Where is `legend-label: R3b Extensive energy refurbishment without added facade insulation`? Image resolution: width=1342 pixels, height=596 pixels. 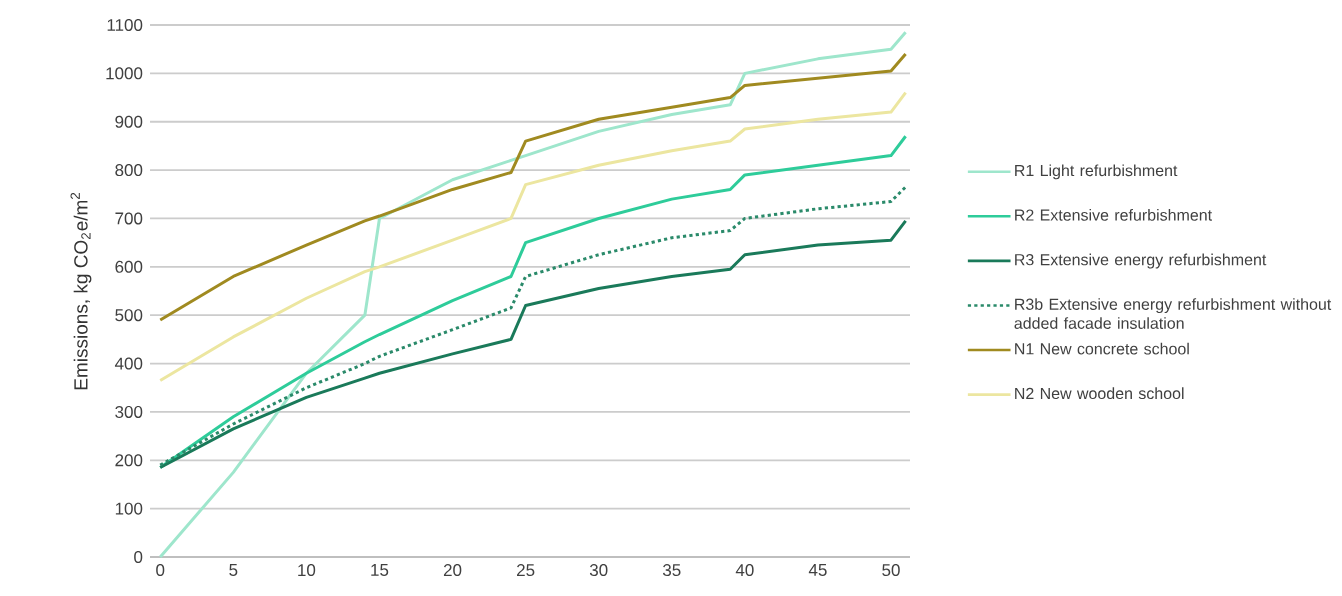
legend-label: R3b Extensive energy refurbishment without added facade insulation is located at coordinates (1173, 313).